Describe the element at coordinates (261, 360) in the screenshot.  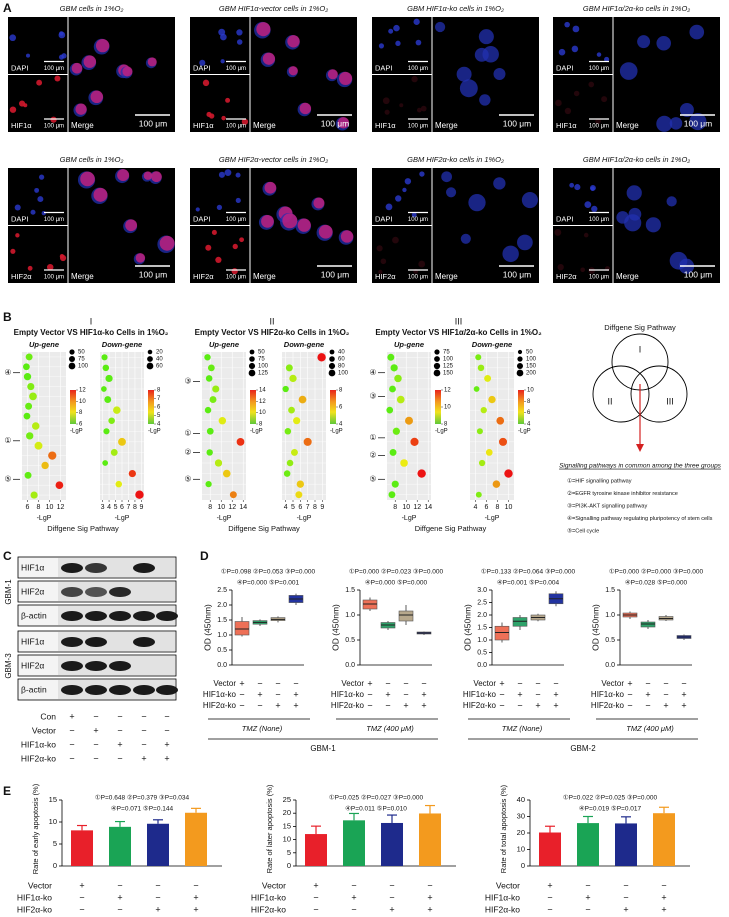
I see `size-legend-label: 75` at that location.